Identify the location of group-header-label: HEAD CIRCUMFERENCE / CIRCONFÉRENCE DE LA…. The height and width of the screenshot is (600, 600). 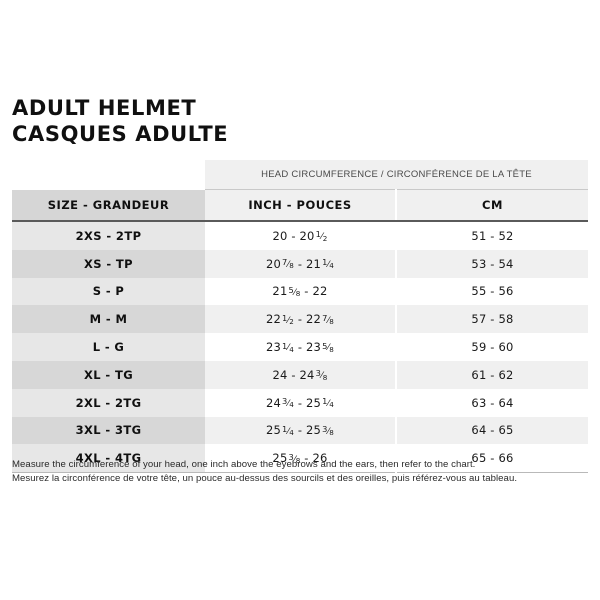
(396, 175).